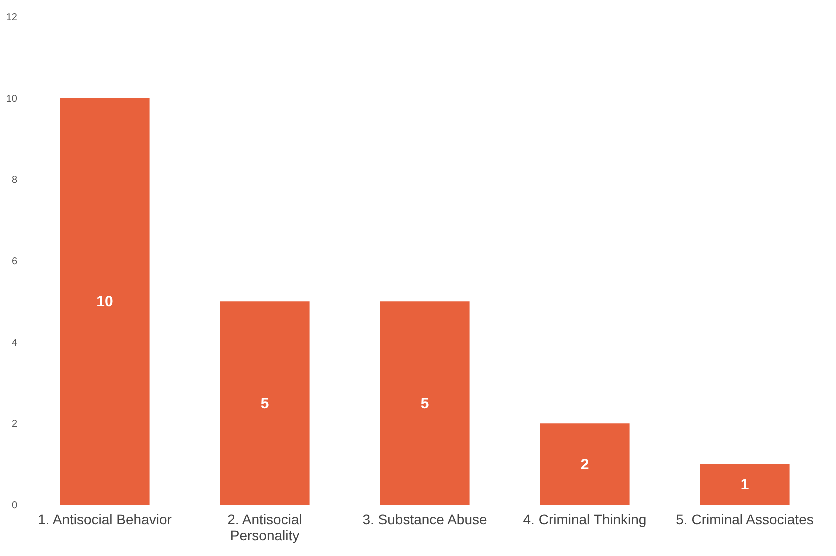 This screenshot has width=836, height=556. What do you see at coordinates (15, 262) in the screenshot?
I see `y-tick-label: 6` at bounding box center [15, 262].